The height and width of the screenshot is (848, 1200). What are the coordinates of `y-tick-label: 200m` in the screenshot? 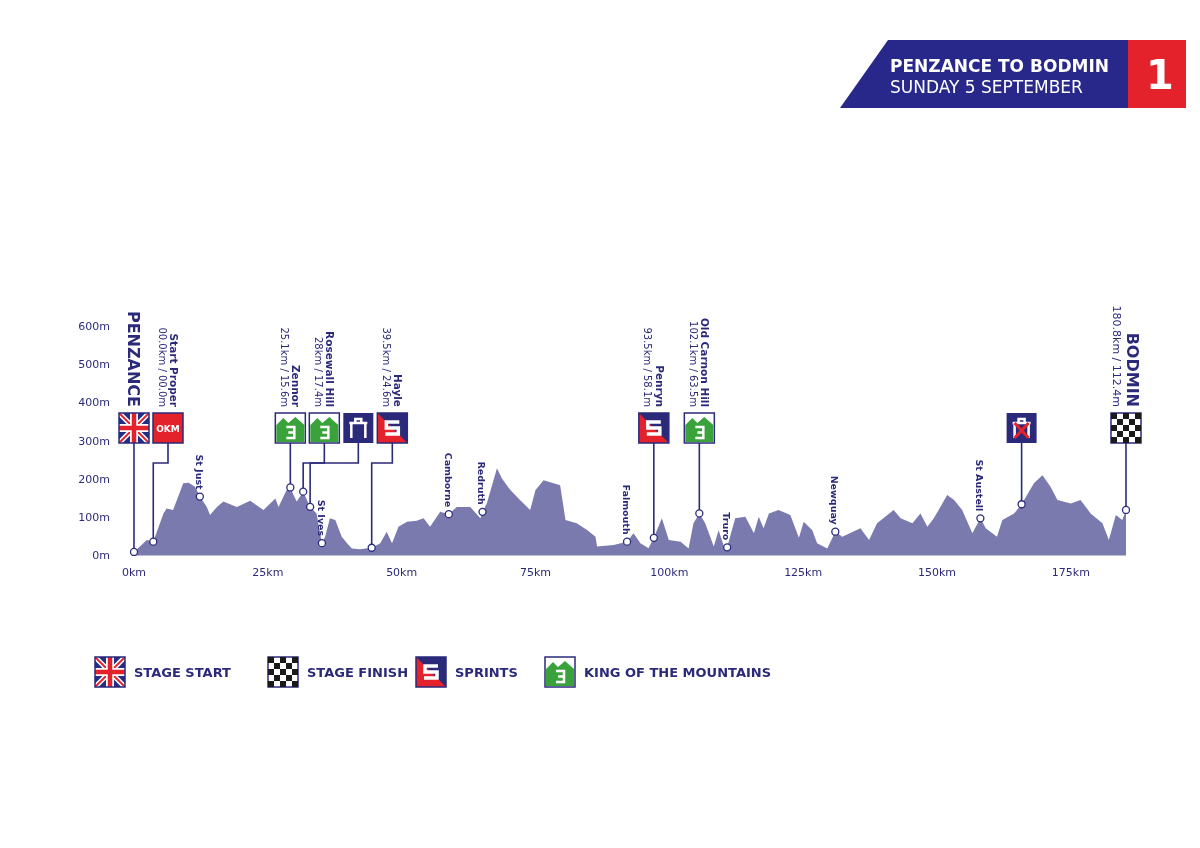 It's located at (94, 479).